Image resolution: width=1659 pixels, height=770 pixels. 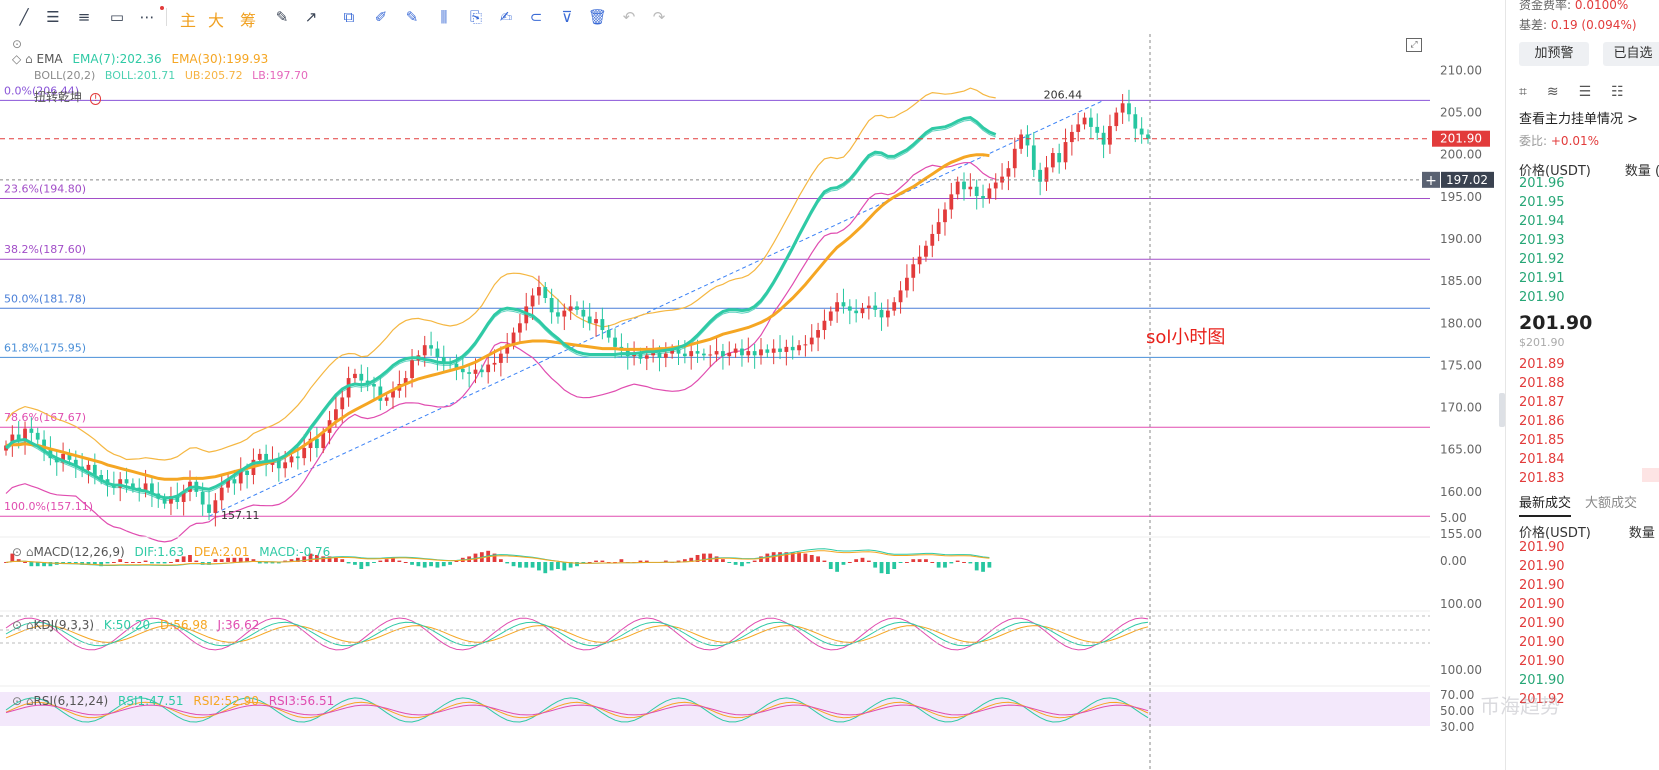 What do you see at coordinates (95, 99) in the screenshot?
I see `warning-icon: !` at bounding box center [95, 99].